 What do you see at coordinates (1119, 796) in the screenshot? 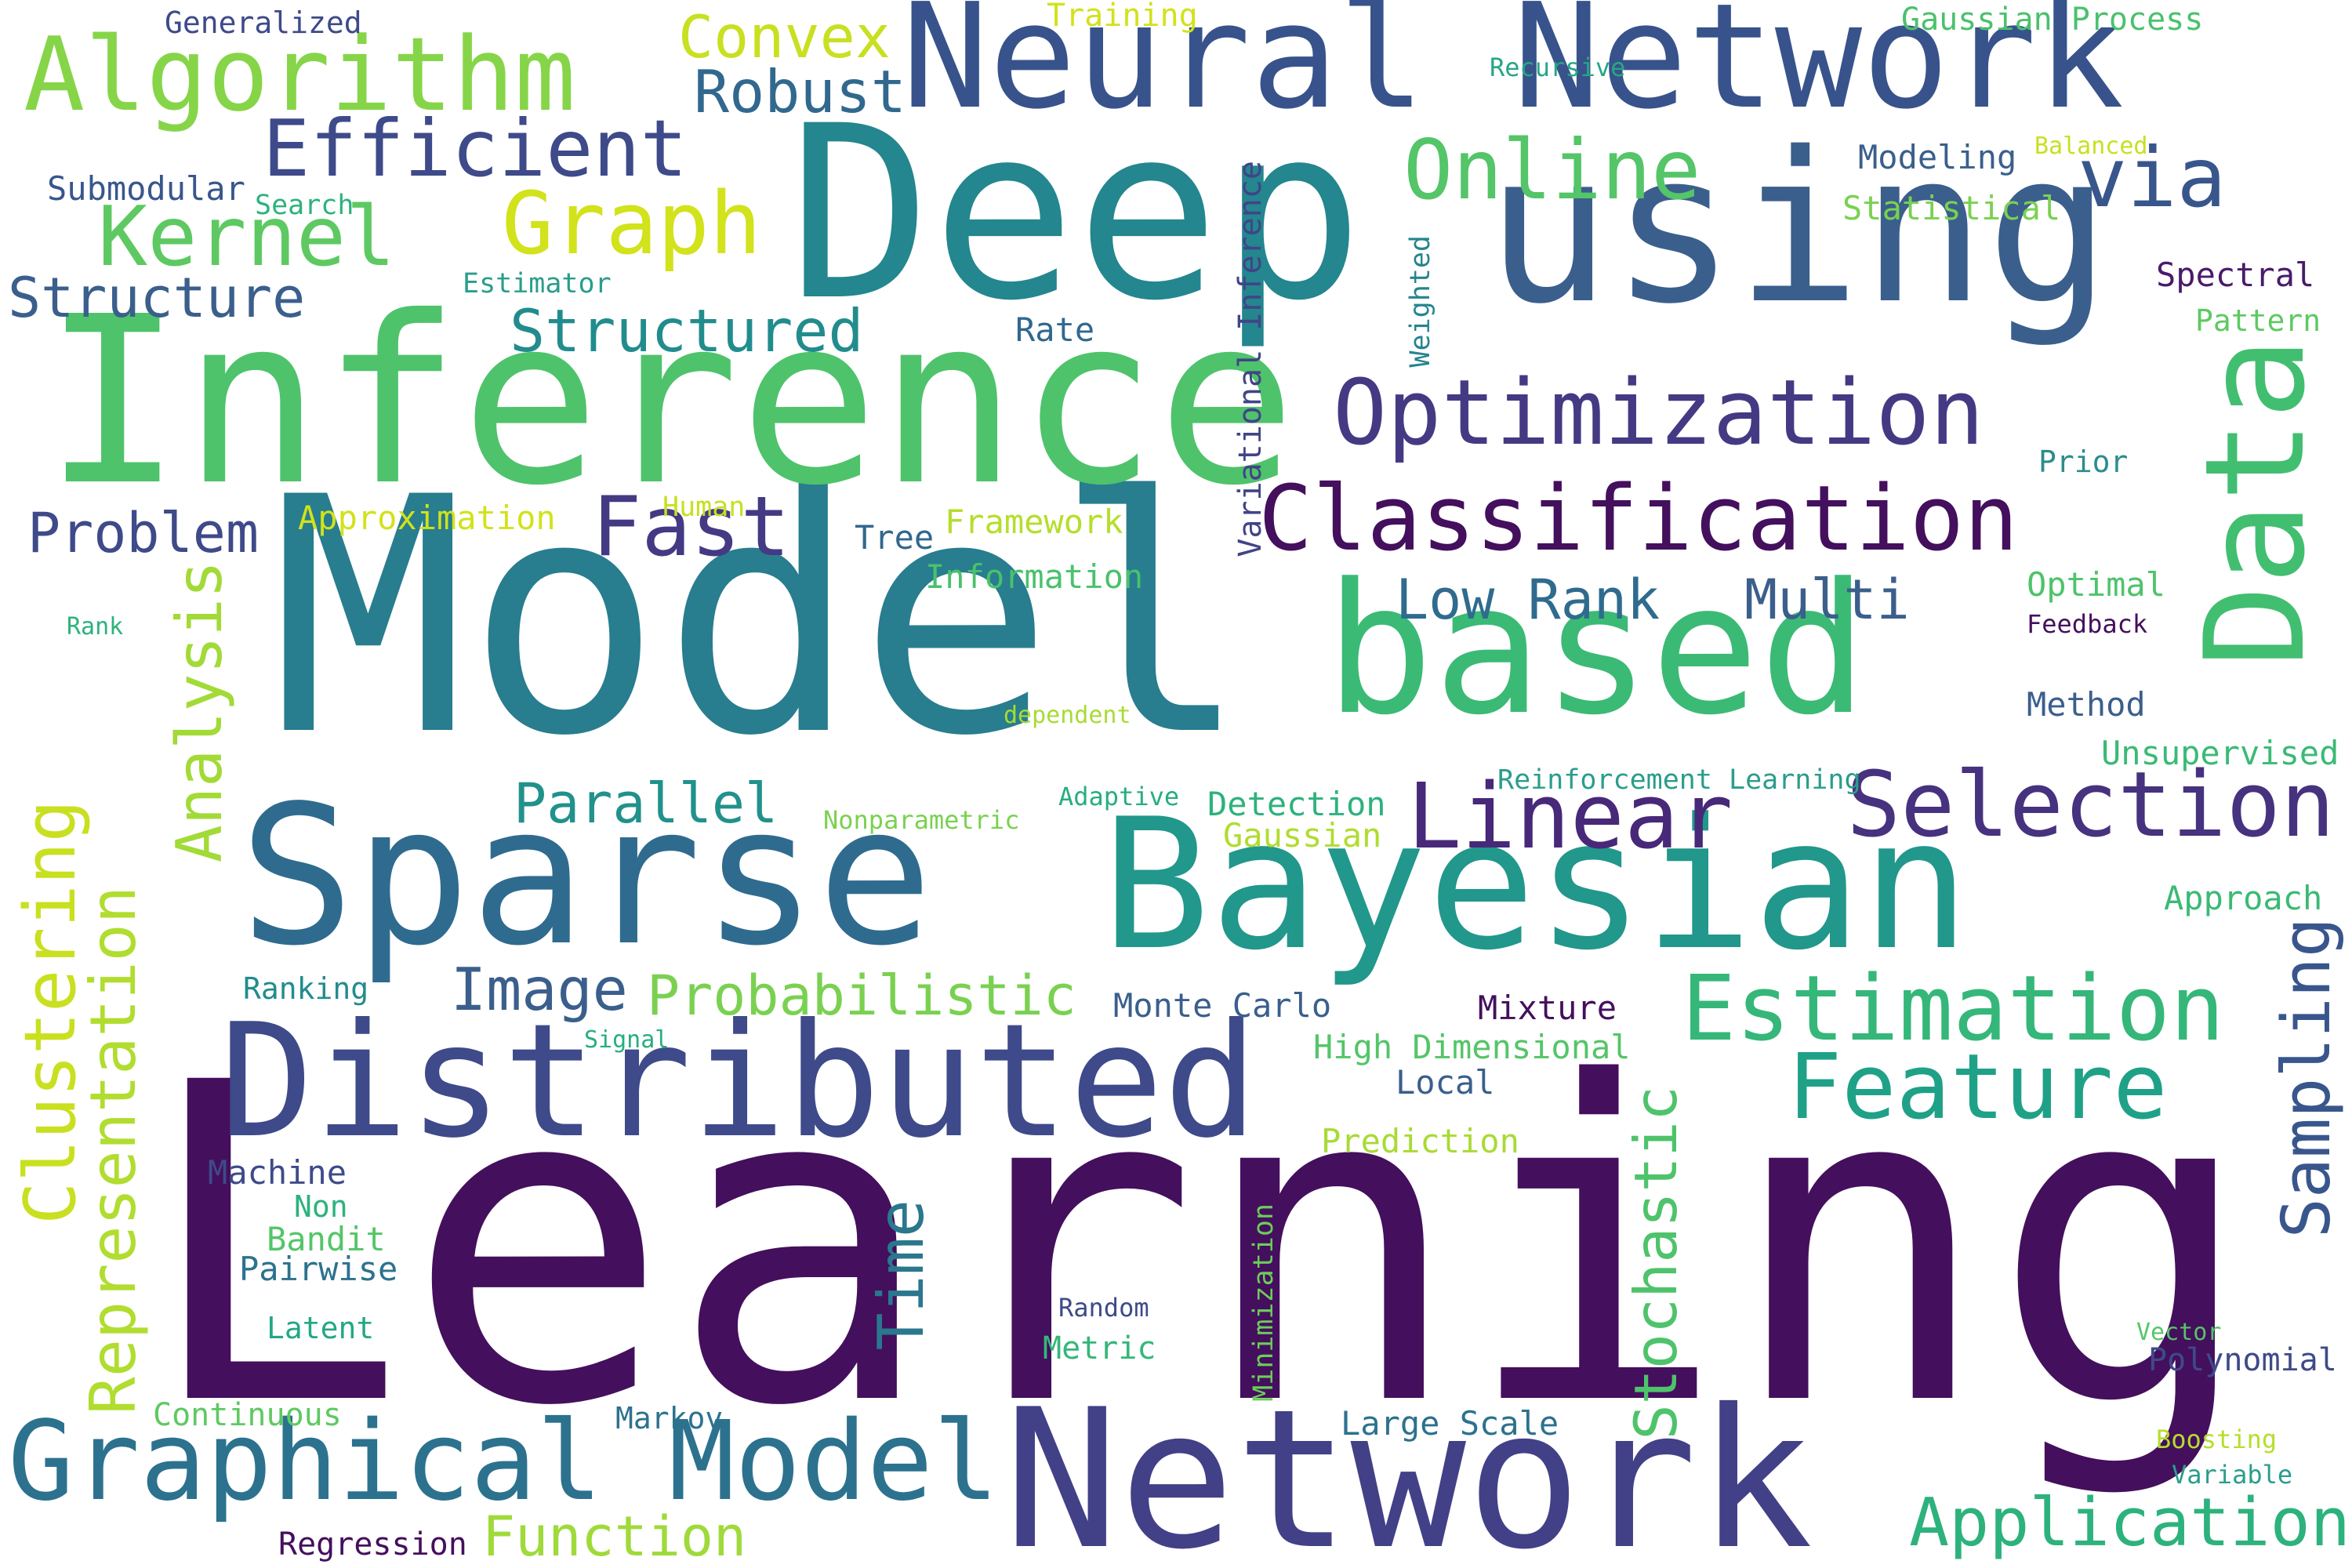
I see `word-adaptive: Adaptive` at bounding box center [1119, 796].